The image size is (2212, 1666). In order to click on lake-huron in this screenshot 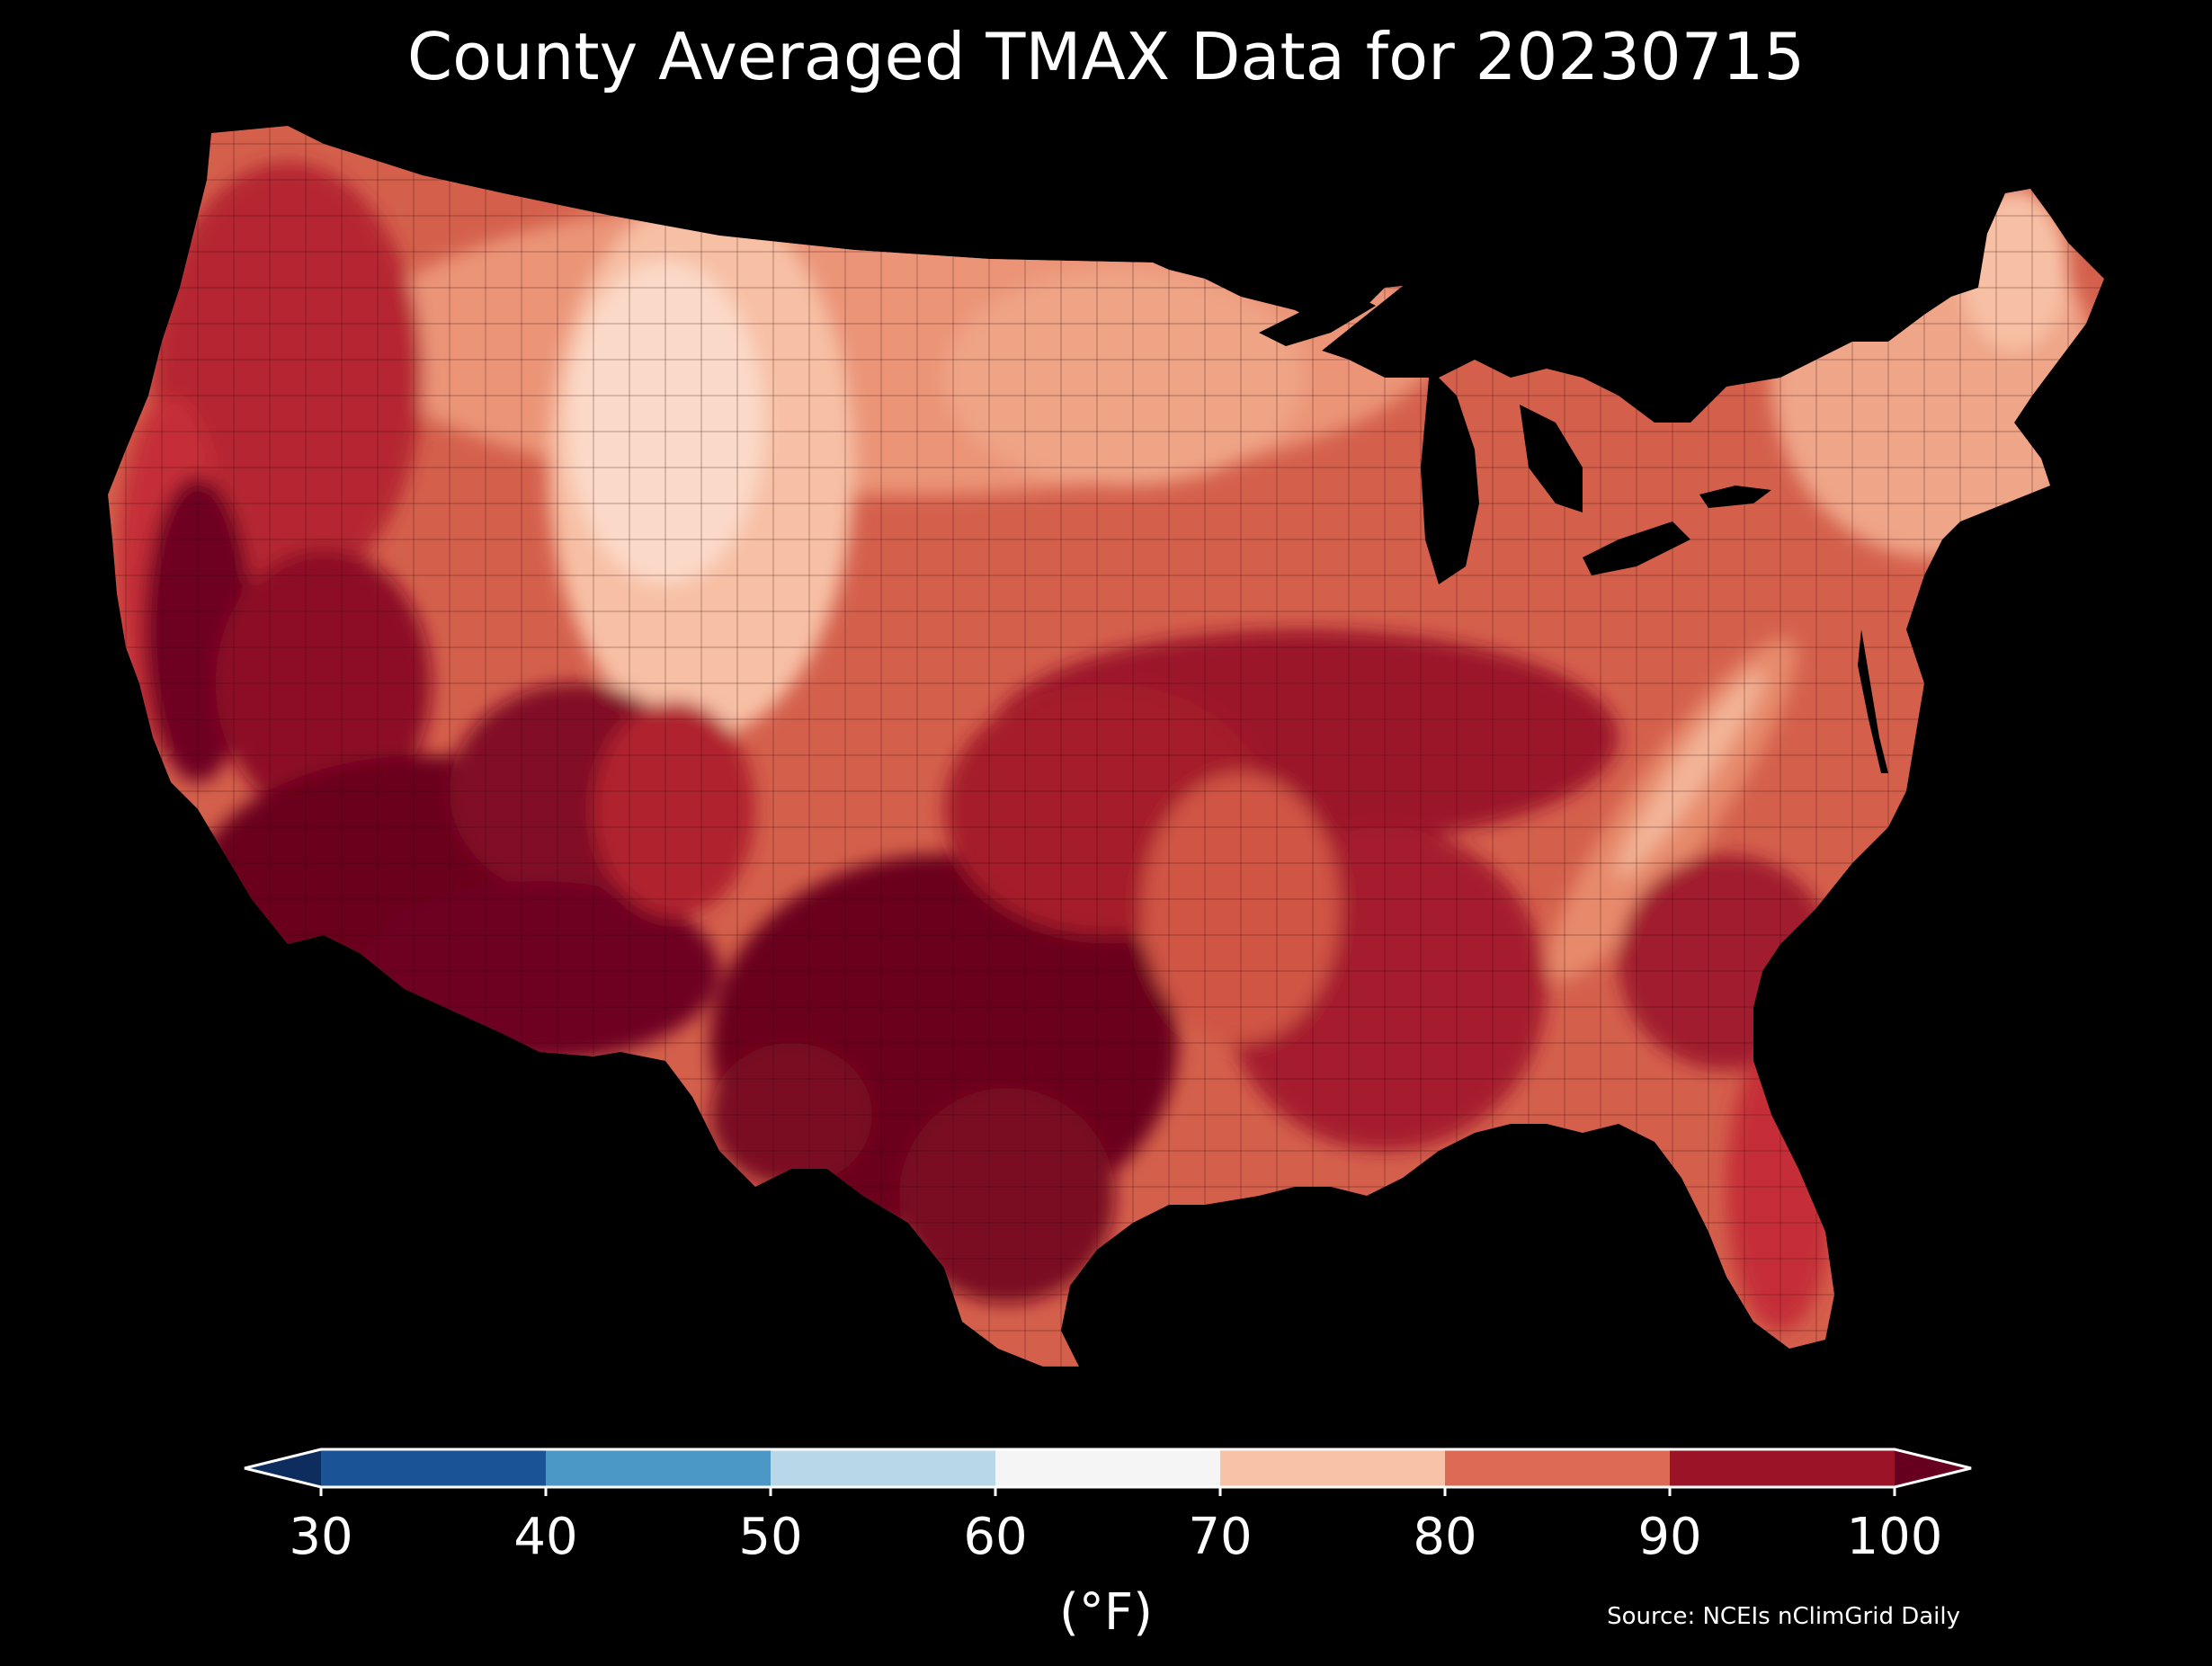, I will do `click(1551, 459)`.